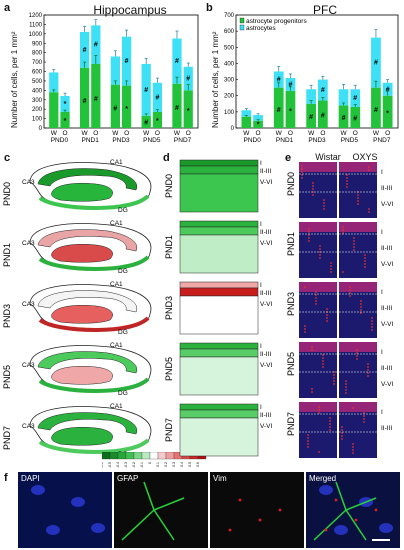 This screenshot has height=550, width=404. I want to click on cortex-row: PND0 III-III V-VI, so click(218, 186).